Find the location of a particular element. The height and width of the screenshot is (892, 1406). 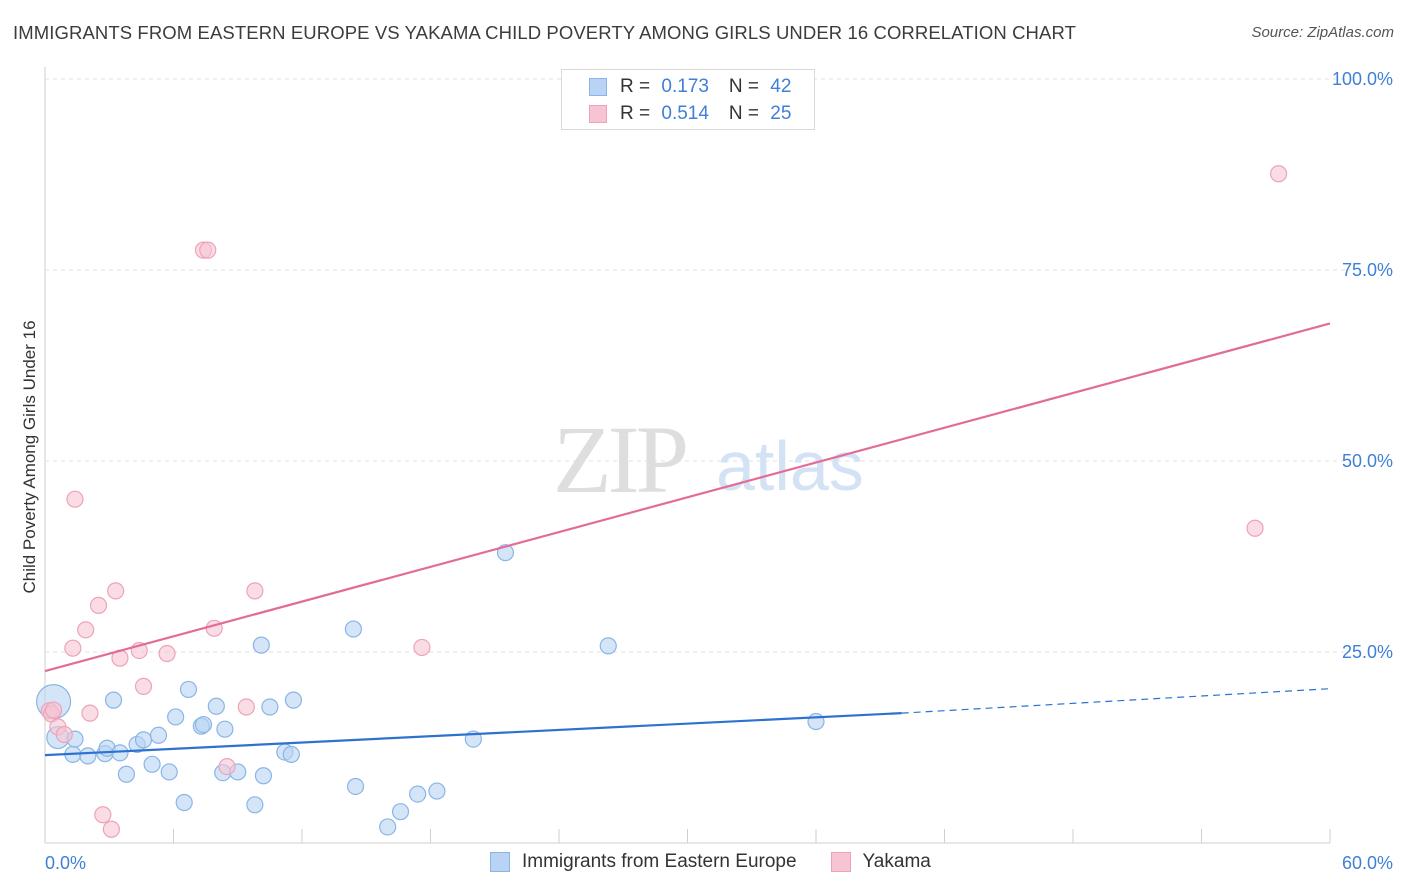

x-tick-label-max: 60.0% is located at coordinates (1367, 863).